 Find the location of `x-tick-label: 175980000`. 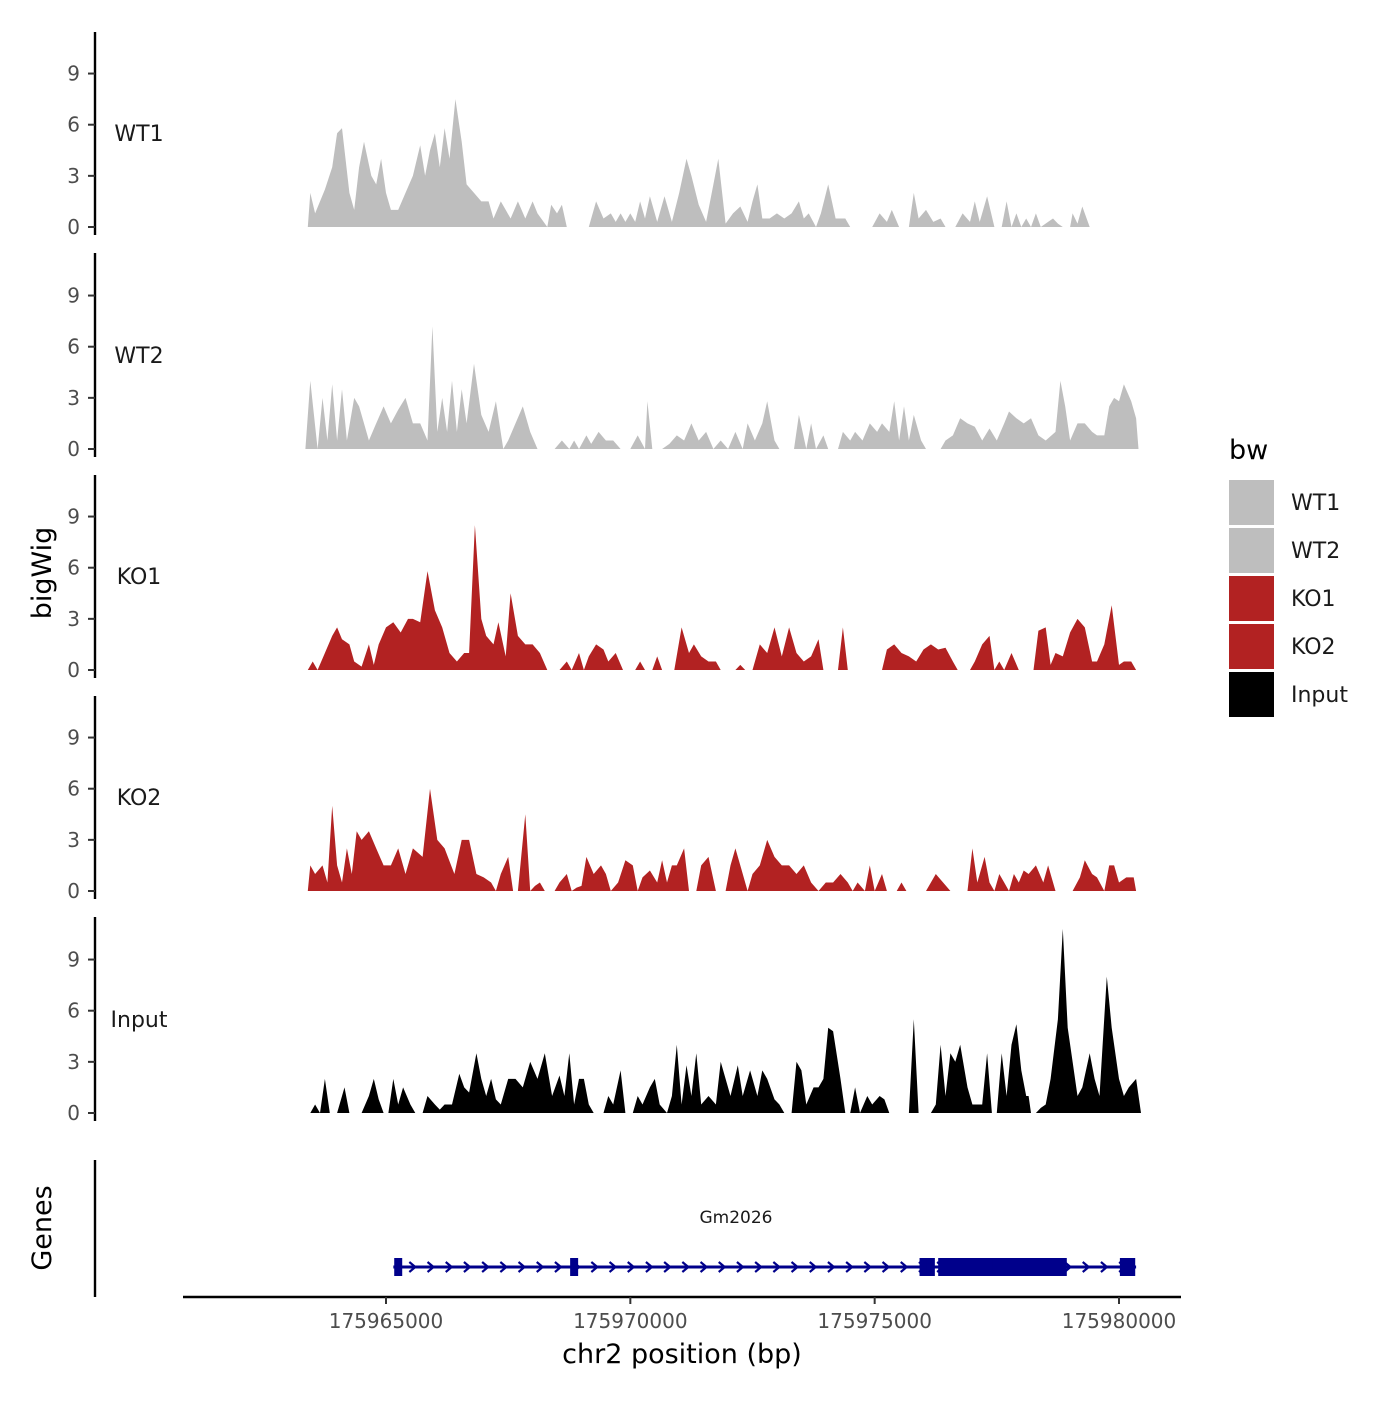

x-tick-label: 175980000 is located at coordinates (1119, 1321).